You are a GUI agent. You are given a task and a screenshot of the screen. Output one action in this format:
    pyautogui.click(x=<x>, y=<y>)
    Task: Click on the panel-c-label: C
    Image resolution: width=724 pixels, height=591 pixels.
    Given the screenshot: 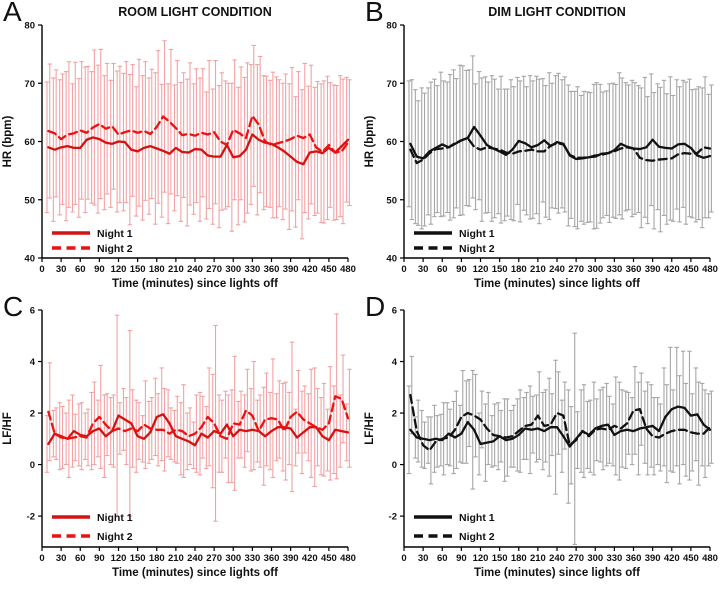 What is the action you would take?
    pyautogui.click(x=13, y=306)
    